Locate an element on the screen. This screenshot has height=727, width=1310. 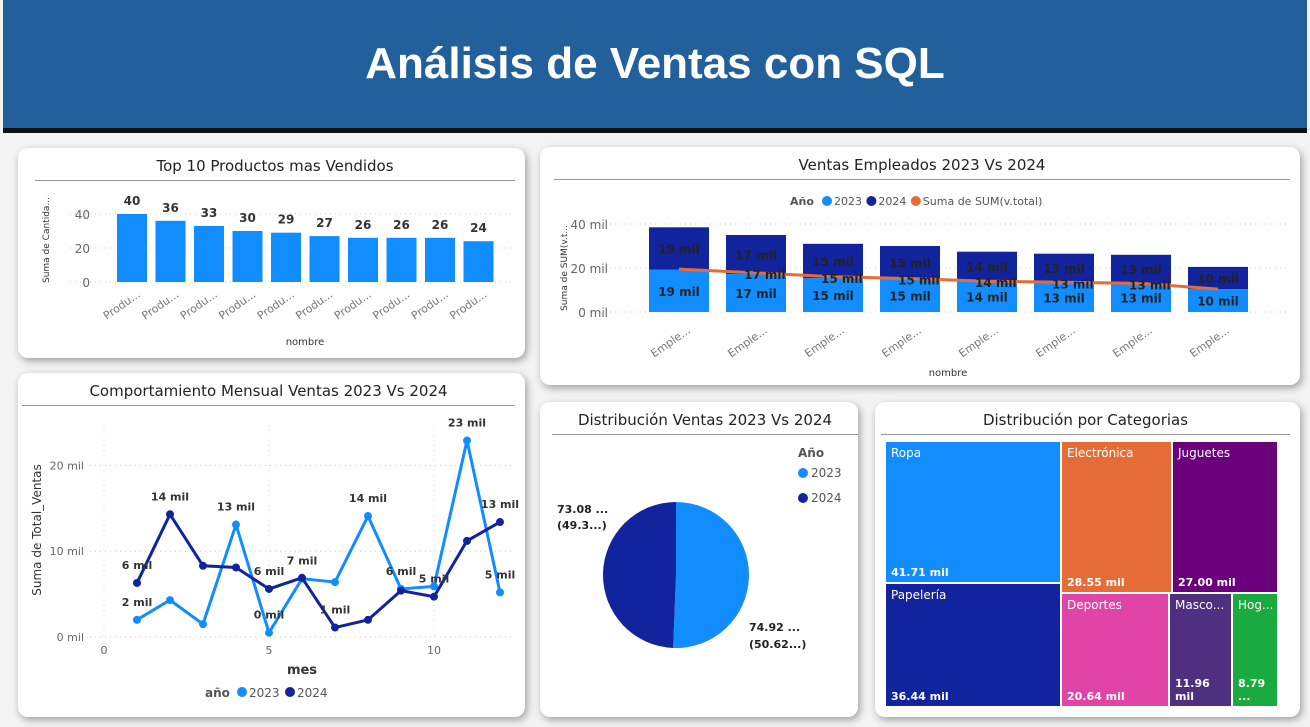
treemap-tile-2: Electrónica 28.55 mil is located at coordinates (1116, 517).